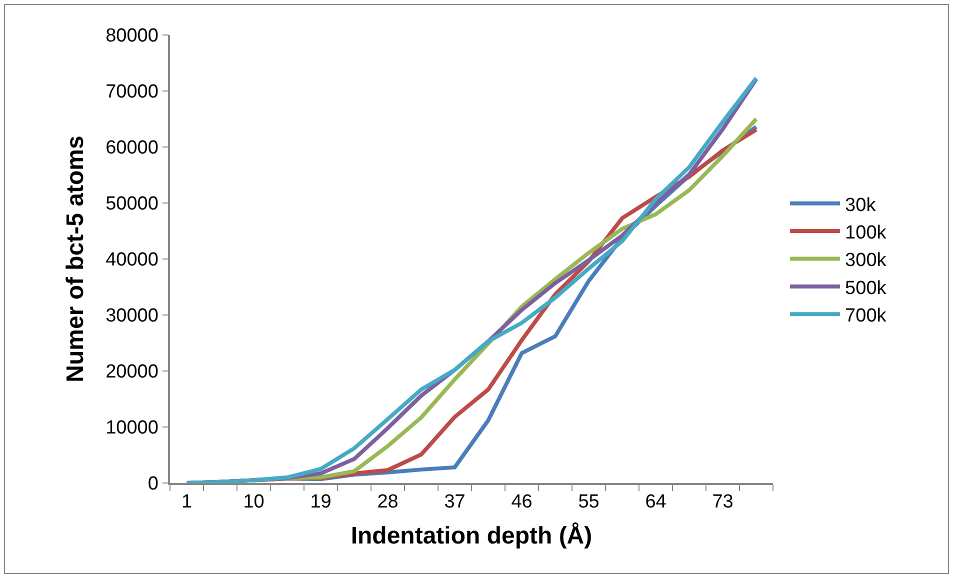  I want to click on y-tick-label: 50000, so click(132, 204).